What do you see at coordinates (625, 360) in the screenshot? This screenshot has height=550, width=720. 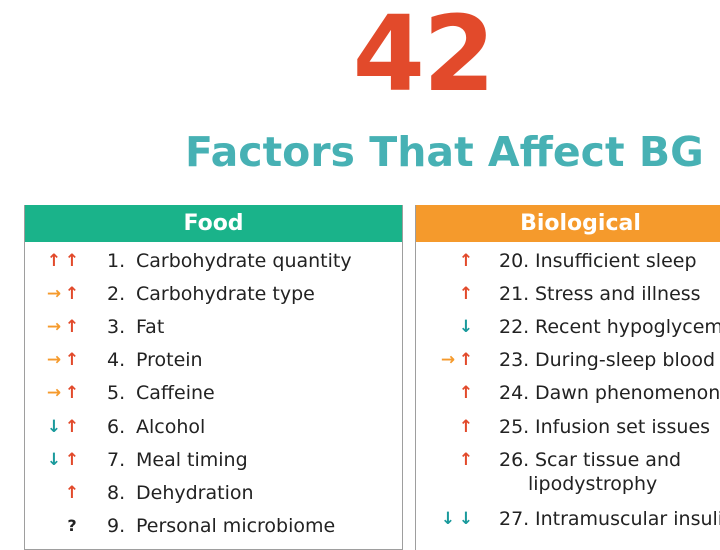 I see `factor-label: During-sleep blood` at bounding box center [625, 360].